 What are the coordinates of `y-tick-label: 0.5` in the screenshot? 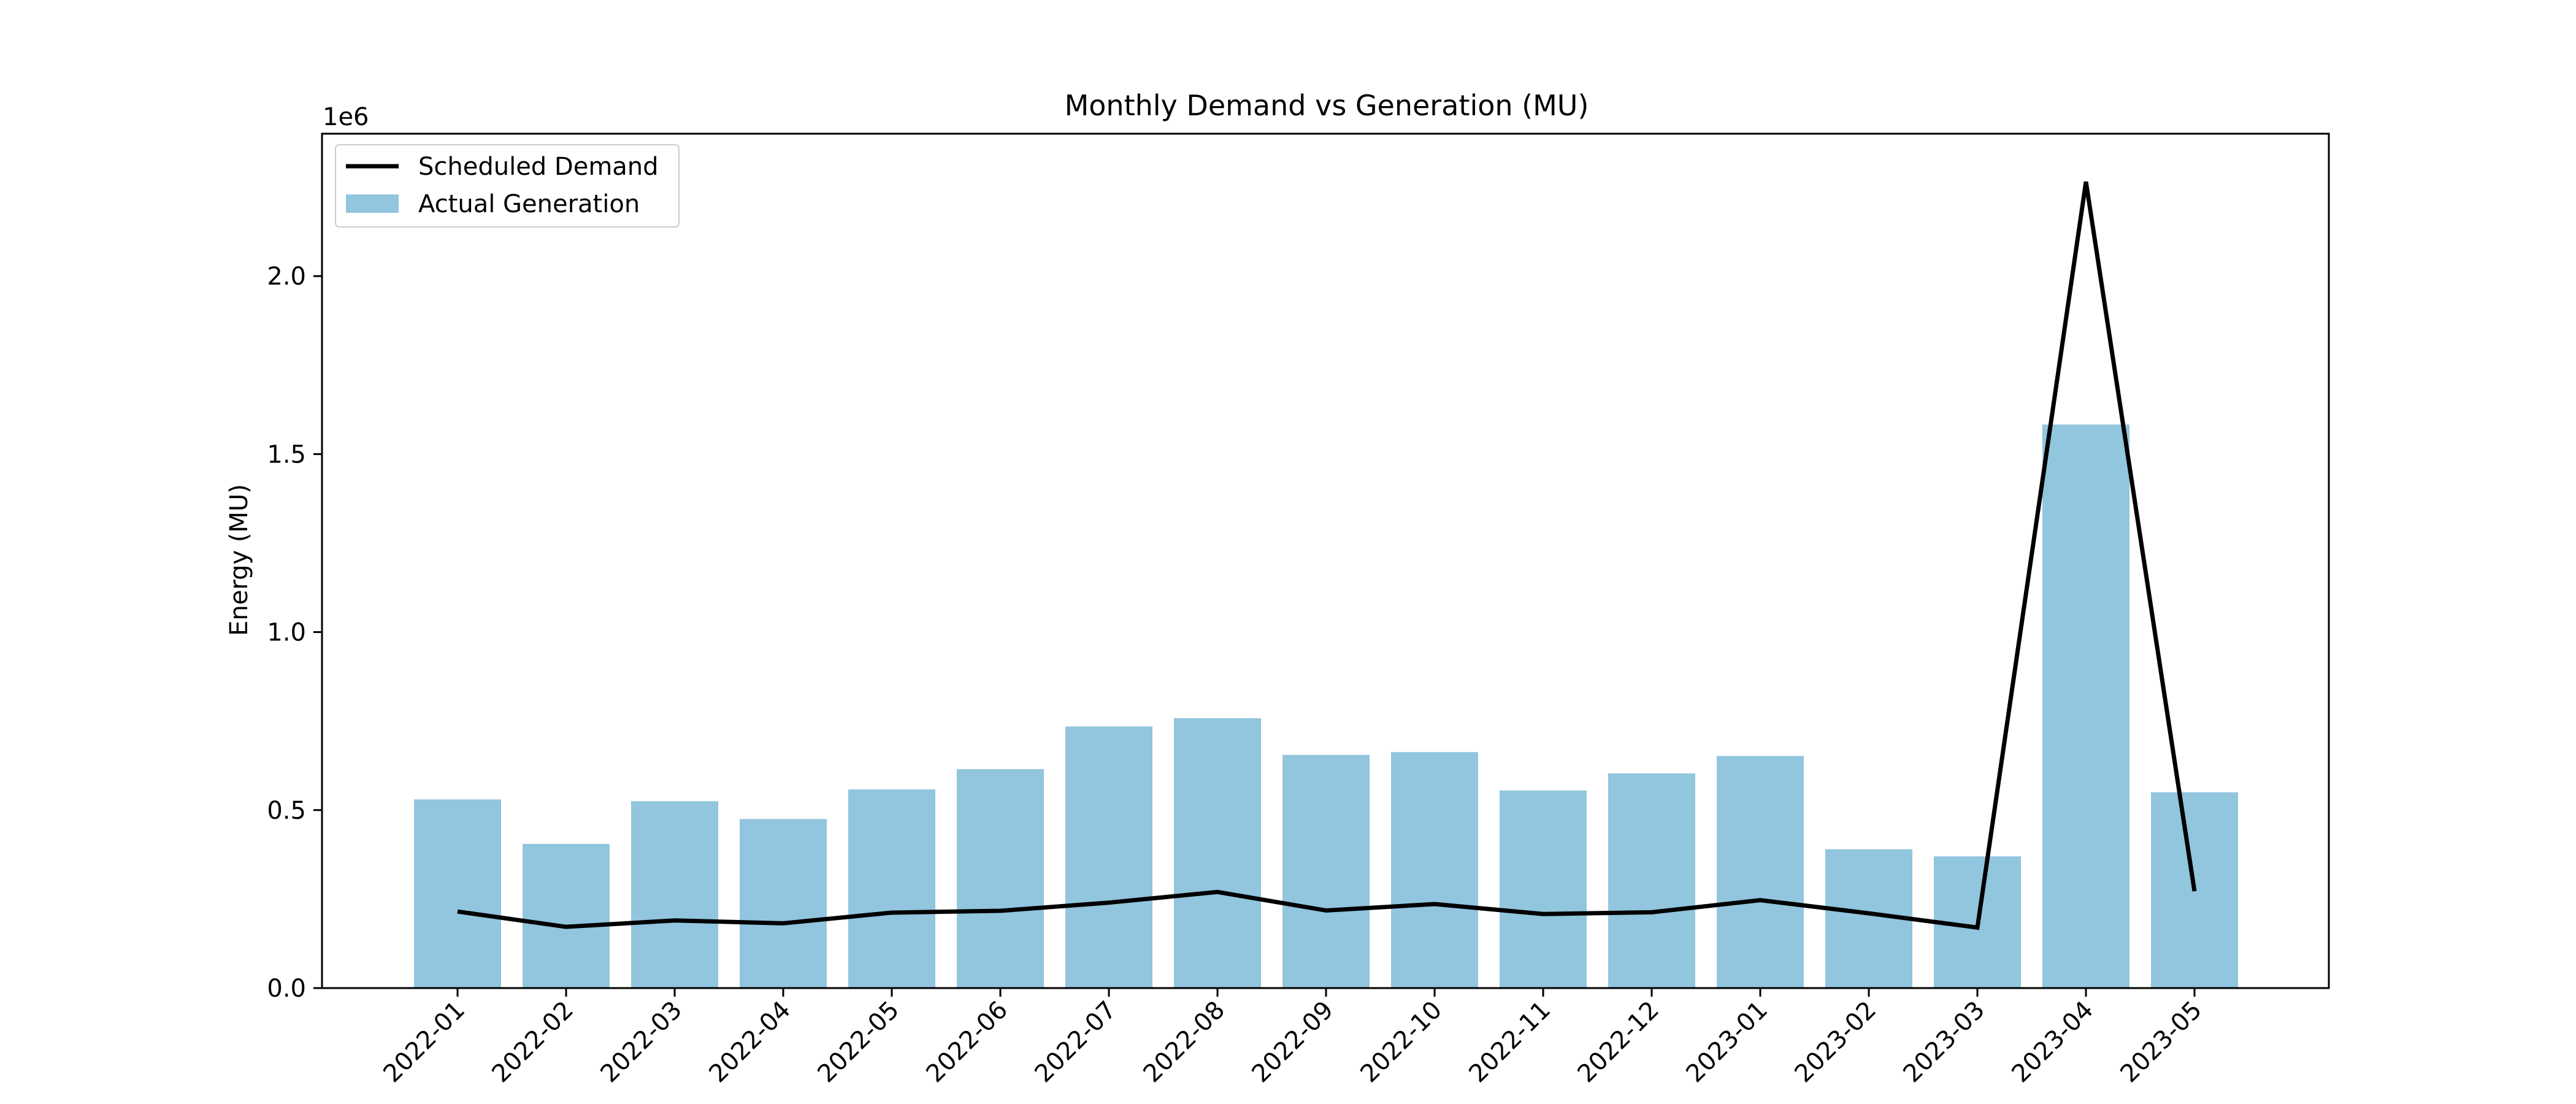 It's located at (286, 811).